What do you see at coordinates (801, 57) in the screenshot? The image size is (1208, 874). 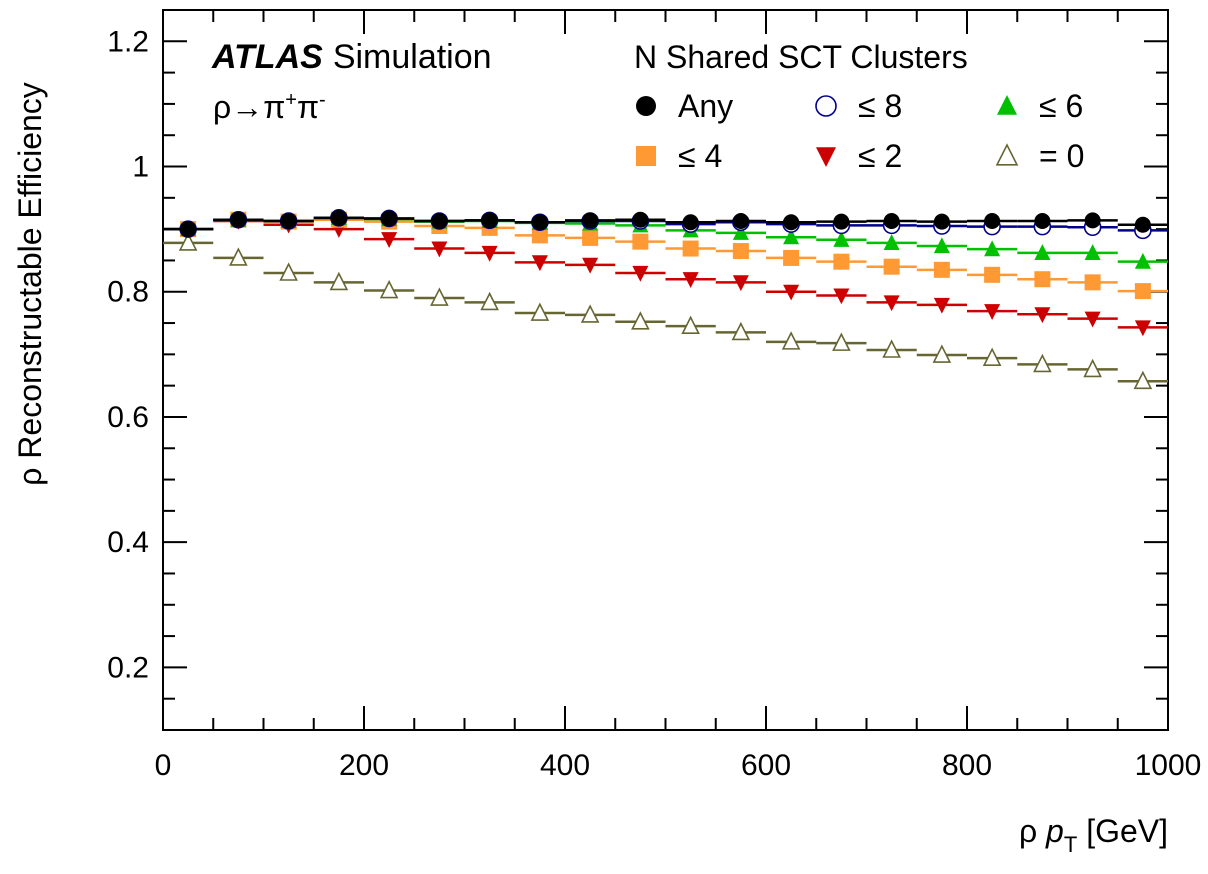 I see `legend-title: N Shared SCT Clusters` at bounding box center [801, 57].